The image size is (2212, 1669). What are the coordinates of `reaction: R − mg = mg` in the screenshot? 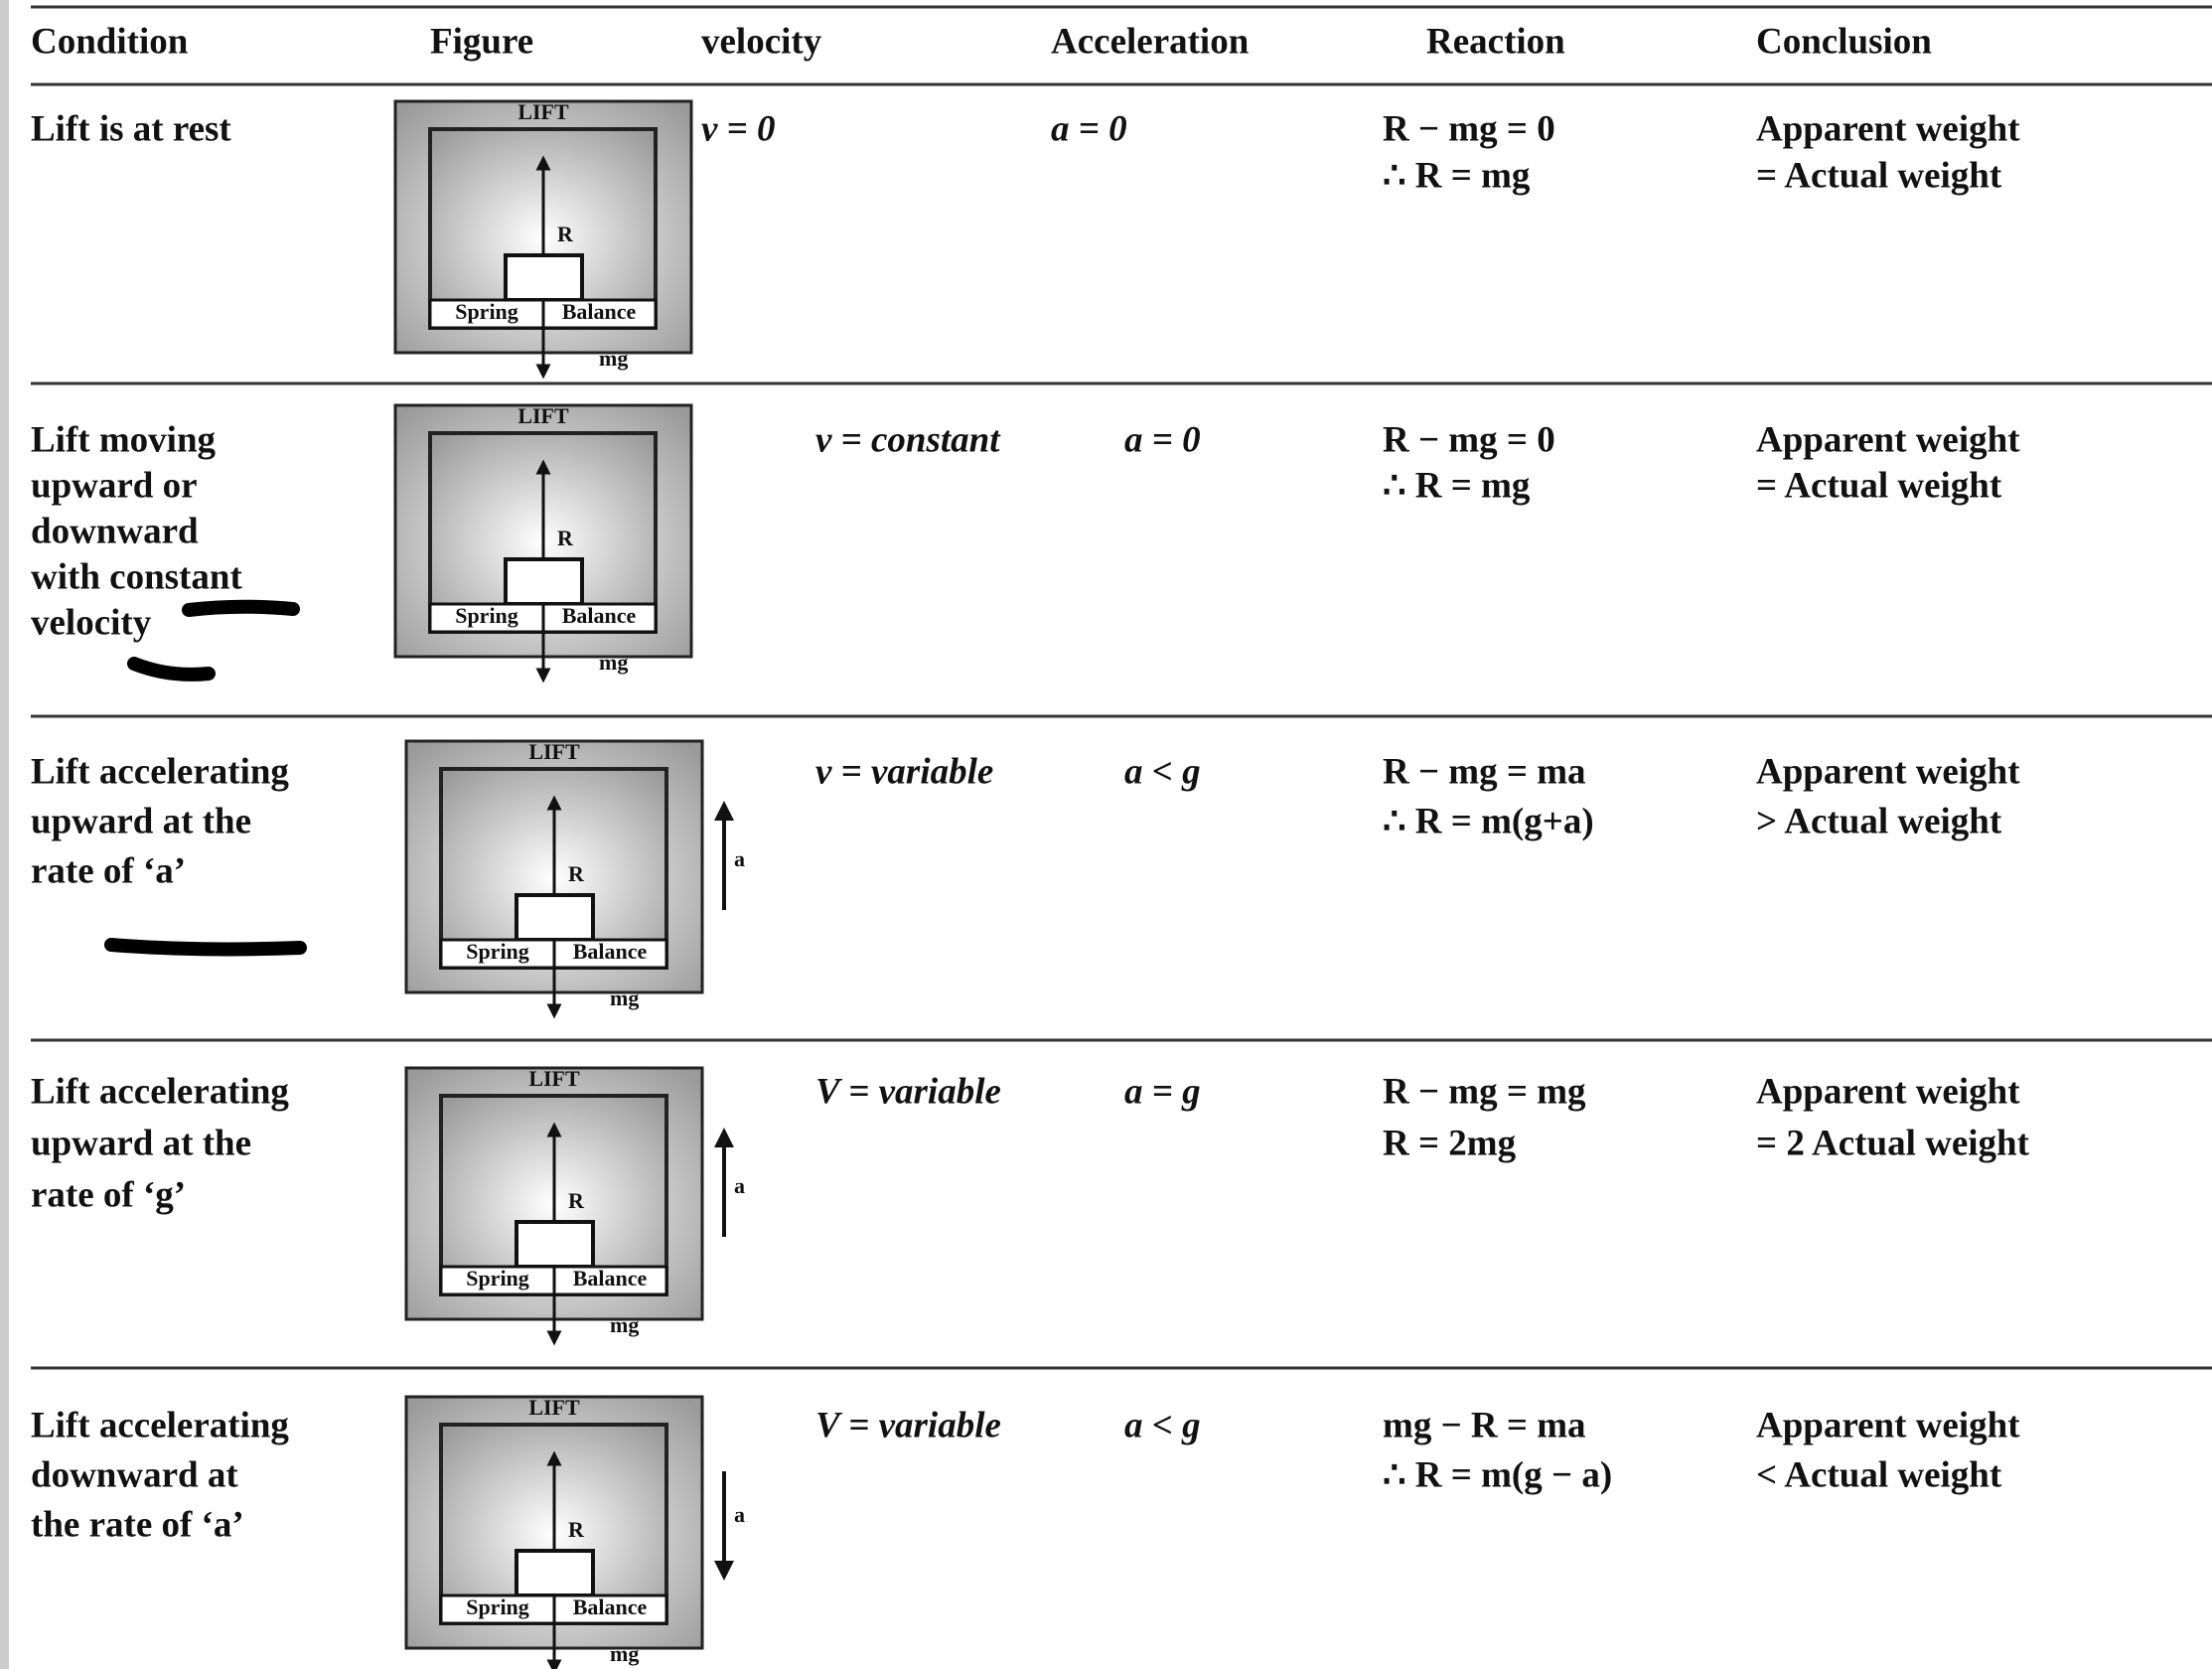 It's located at (1484, 1092).